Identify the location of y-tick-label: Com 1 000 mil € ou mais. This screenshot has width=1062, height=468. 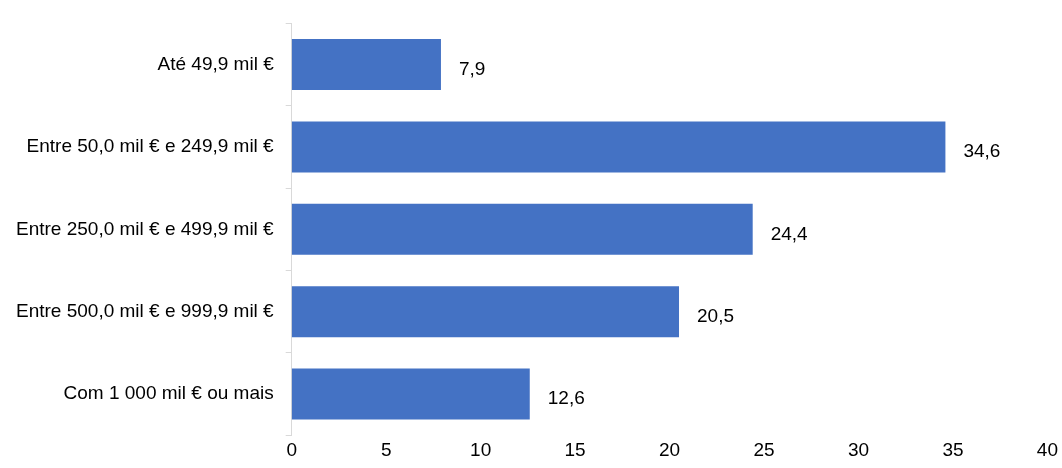
(168, 393).